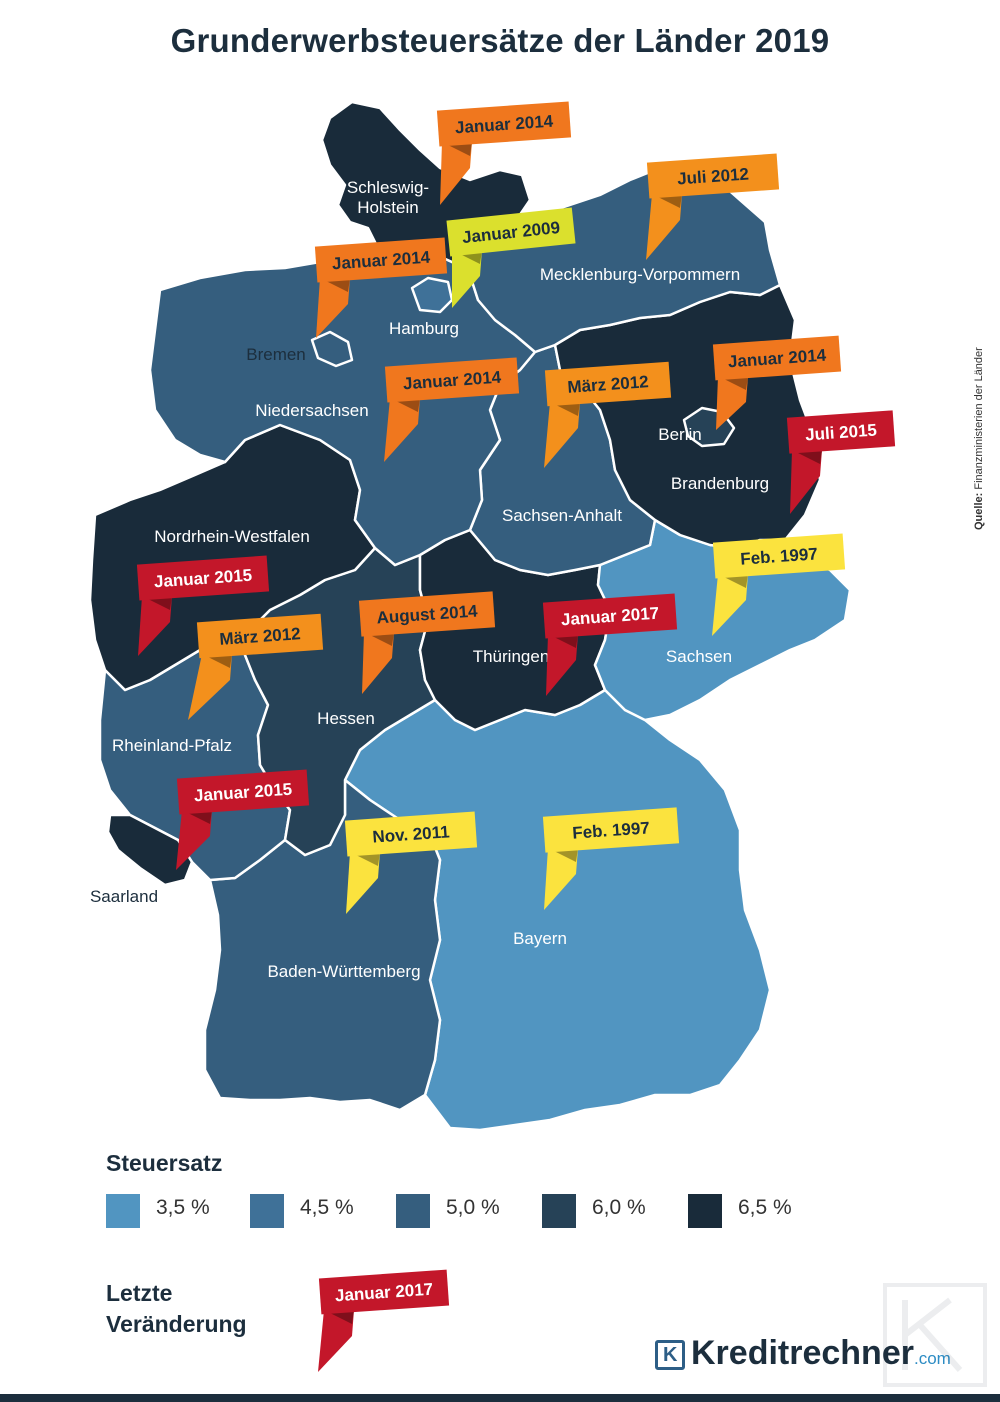 The width and height of the screenshot is (1000, 1402). I want to click on state-label-thüringen: Thüringen, so click(511, 656).